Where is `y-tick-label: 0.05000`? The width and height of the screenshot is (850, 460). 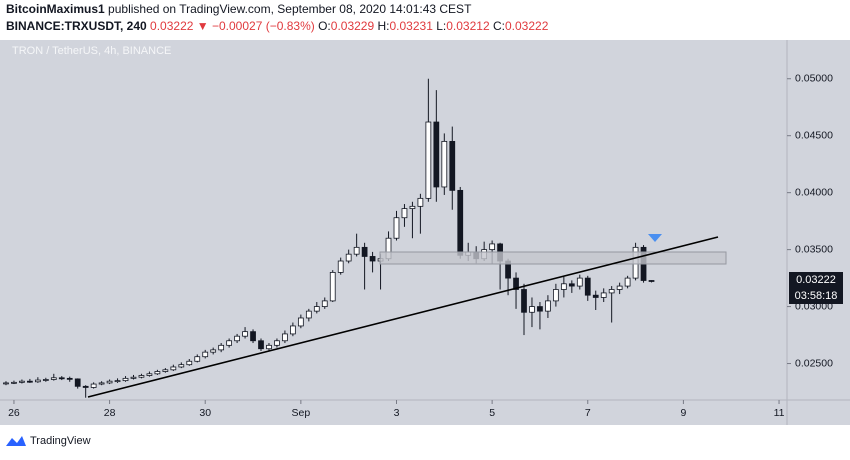 y-tick-label: 0.05000 is located at coordinates (814, 79).